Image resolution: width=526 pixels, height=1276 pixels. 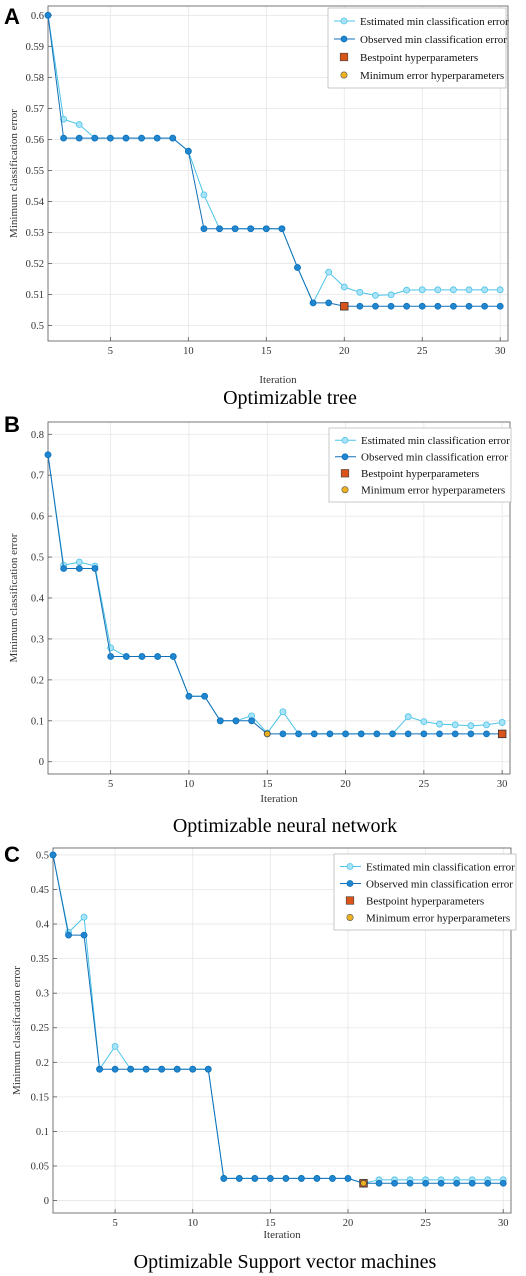 I want to click on x-tick-label: 30, so click(x=502, y=784).